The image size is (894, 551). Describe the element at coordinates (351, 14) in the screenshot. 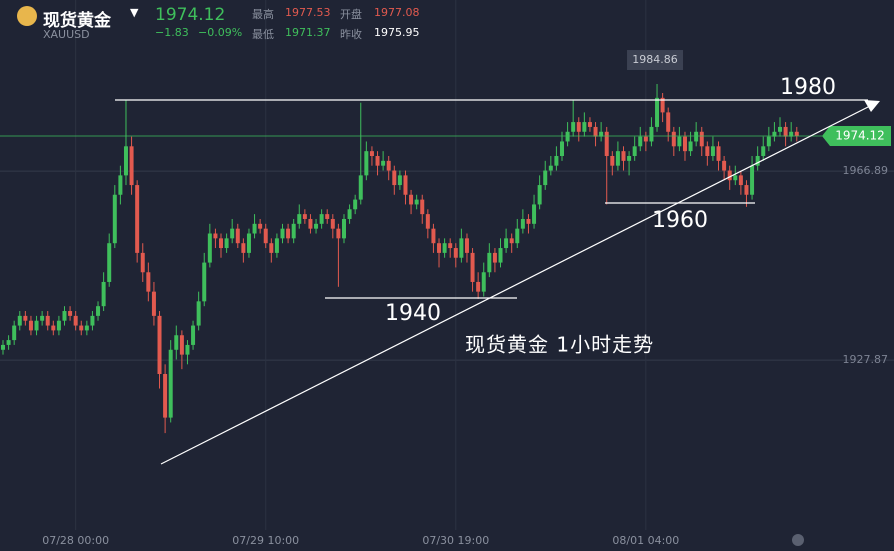

I see `stat-label: 开盘` at that location.